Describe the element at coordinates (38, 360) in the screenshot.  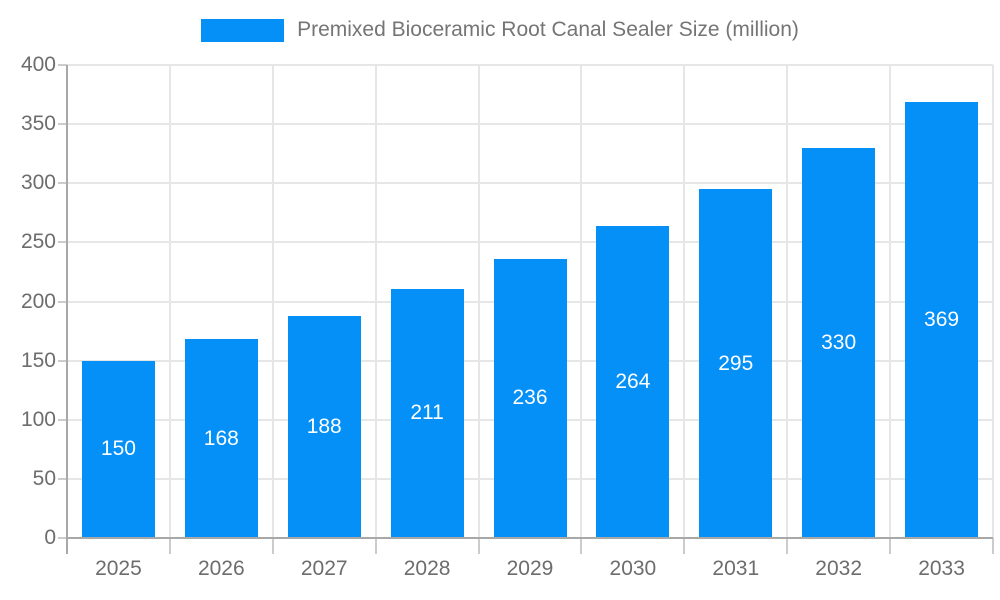
I see `y-tick-label: 150` at that location.